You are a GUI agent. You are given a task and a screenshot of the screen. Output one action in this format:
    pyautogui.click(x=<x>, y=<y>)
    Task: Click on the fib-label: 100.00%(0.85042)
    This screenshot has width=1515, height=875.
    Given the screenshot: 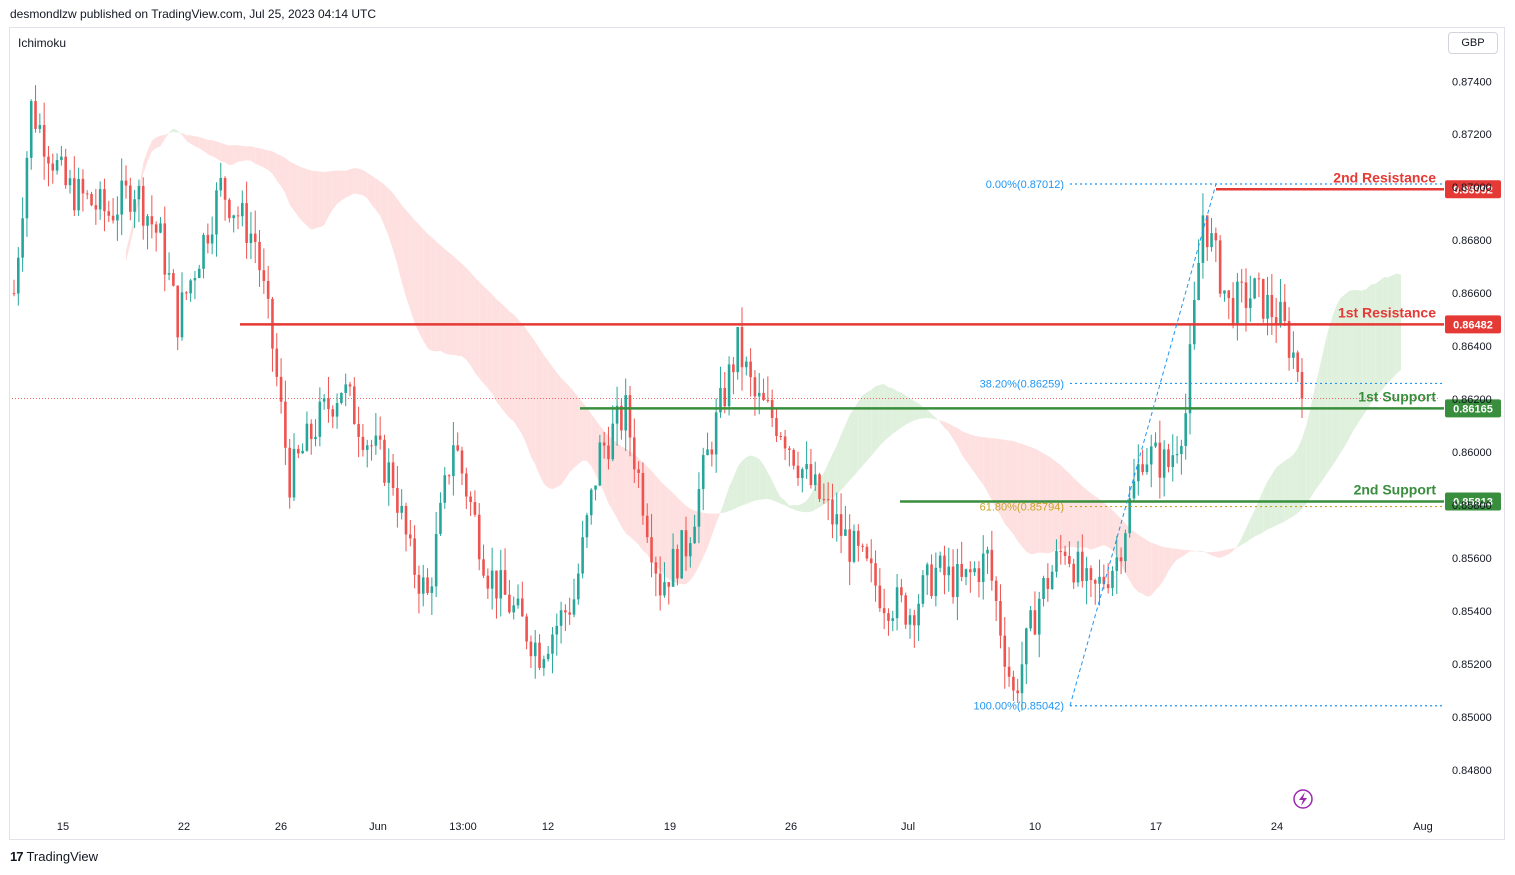 What is the action you would take?
    pyautogui.click(x=1018, y=707)
    